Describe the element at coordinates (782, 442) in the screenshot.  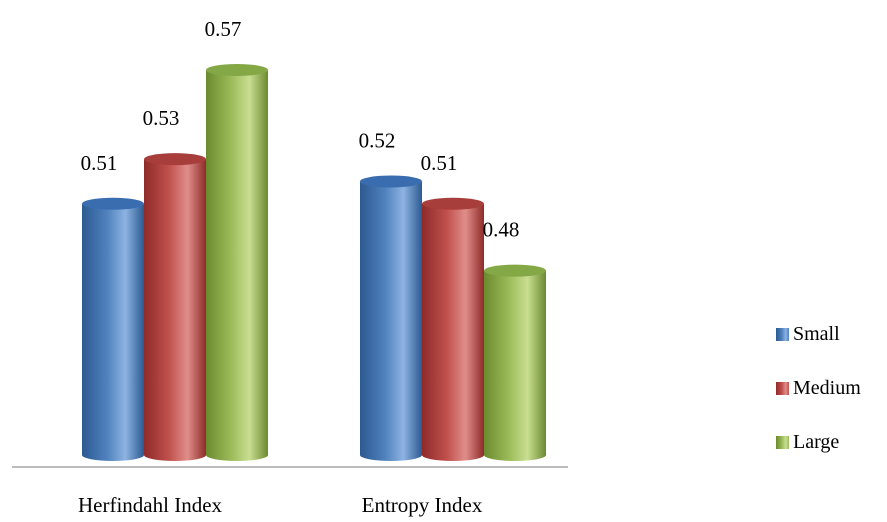
I see `legend-swatch-large` at that location.